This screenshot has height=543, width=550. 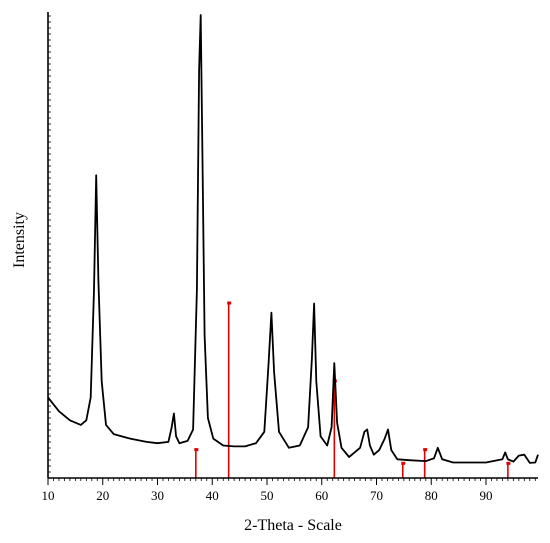 What do you see at coordinates (485, 495) in the screenshot?
I see `x-tick-label: 90` at bounding box center [485, 495].